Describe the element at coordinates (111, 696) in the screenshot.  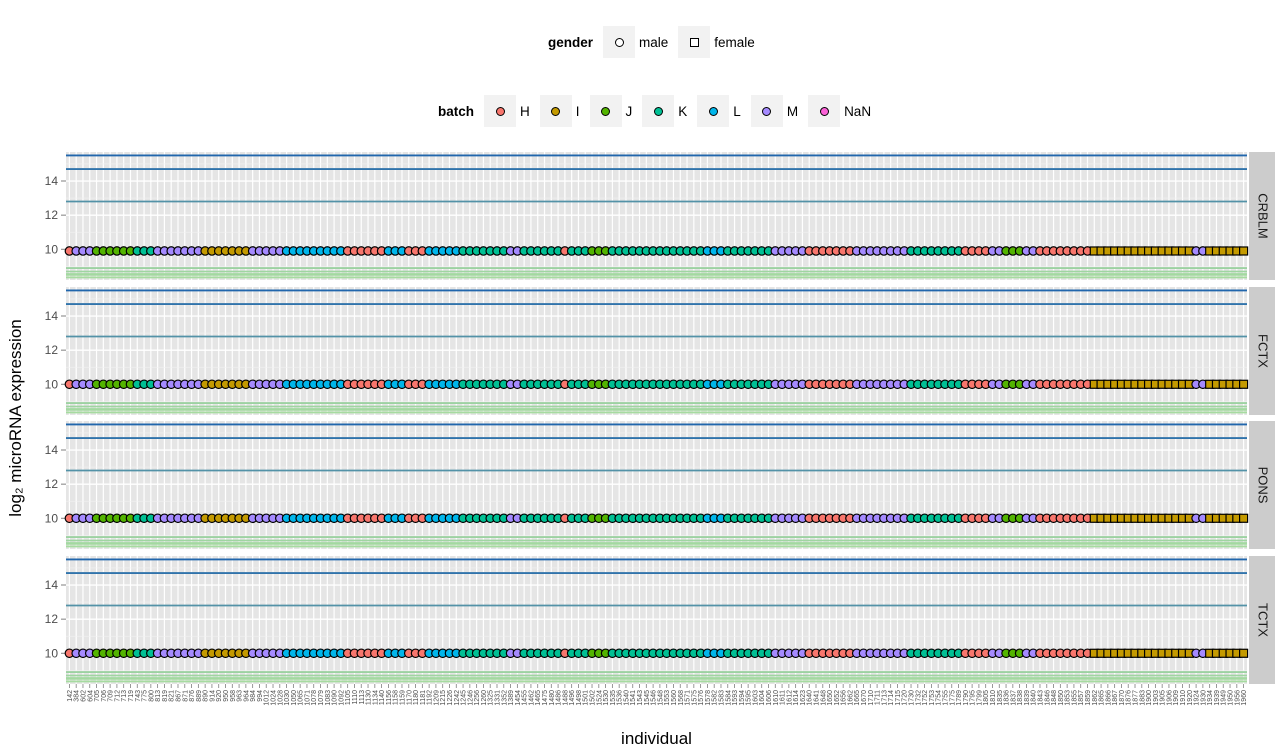
I see `x-tick-label: 709` at that location.